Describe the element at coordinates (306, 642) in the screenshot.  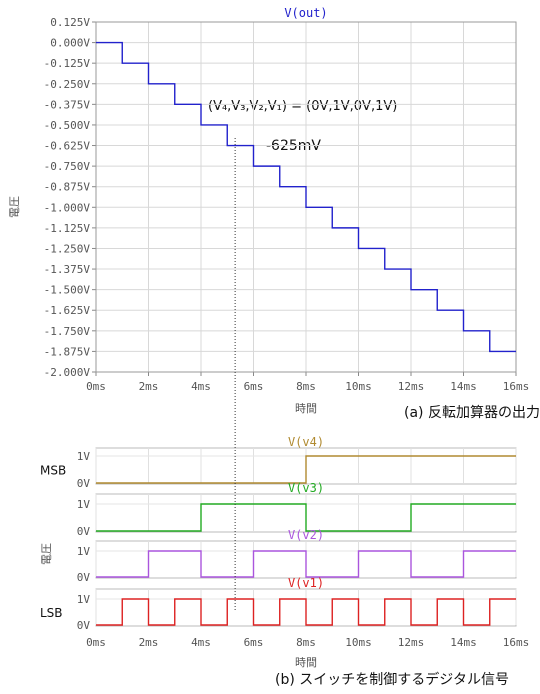
I see `bottom-x-tick-label: 8ms` at that location.